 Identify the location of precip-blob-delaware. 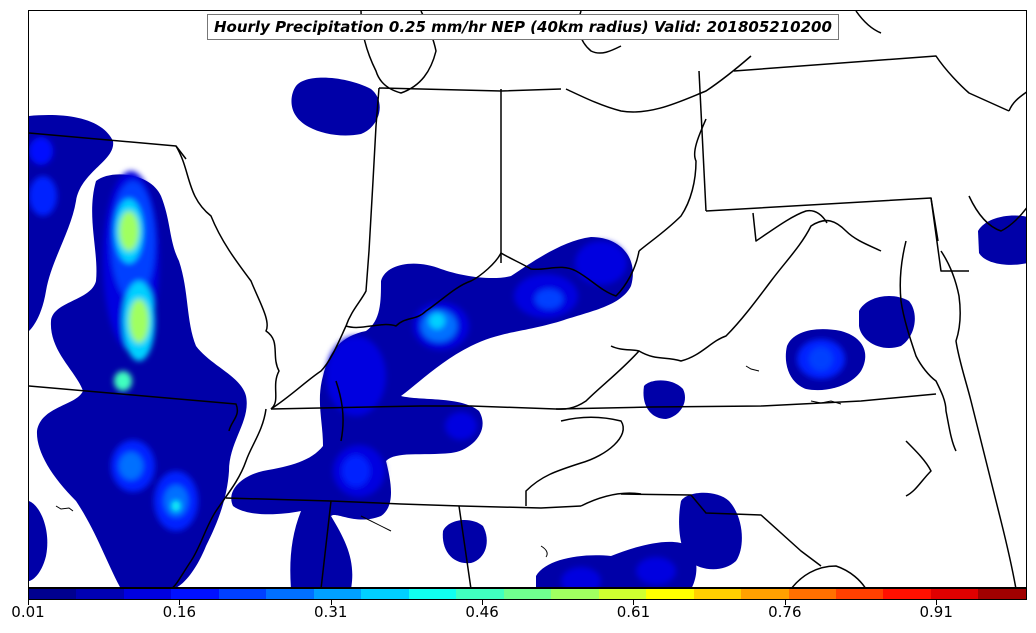
(1002, 240).